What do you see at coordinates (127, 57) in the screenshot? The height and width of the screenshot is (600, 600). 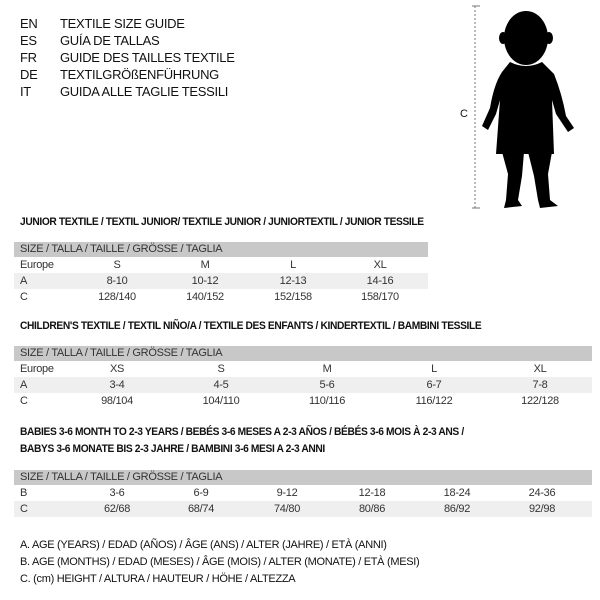 I see `lang-fr: FR GUIDE DES TAILLES TEXTILE` at bounding box center [127, 57].